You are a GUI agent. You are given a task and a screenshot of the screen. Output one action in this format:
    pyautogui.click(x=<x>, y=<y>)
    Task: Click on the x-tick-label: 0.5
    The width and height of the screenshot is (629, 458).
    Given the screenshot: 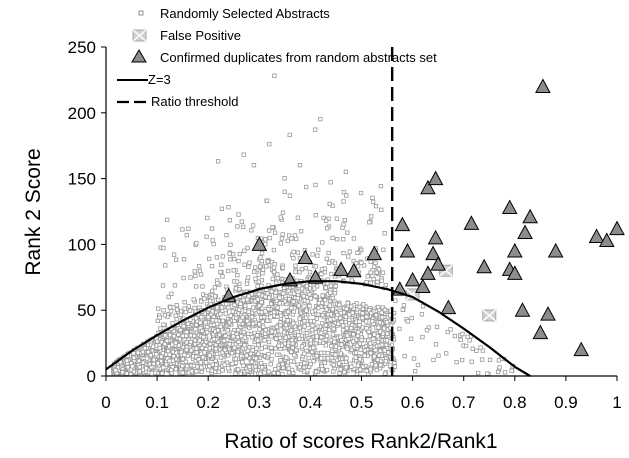 What is the action you would take?
    pyautogui.click(x=362, y=402)
    